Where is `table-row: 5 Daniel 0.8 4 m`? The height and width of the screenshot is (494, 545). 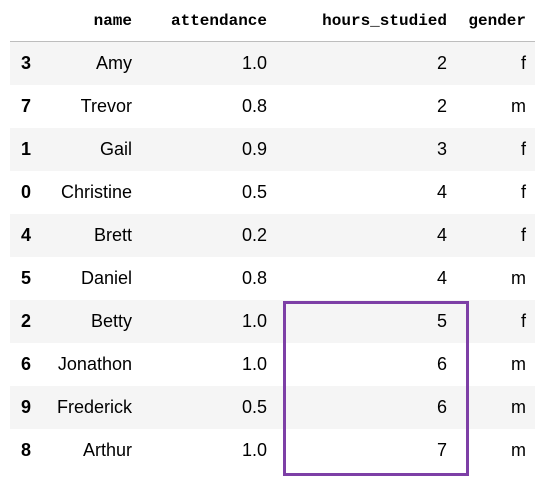
table-row: 5 Daniel 0.8 4 m is located at coordinates (272, 278).